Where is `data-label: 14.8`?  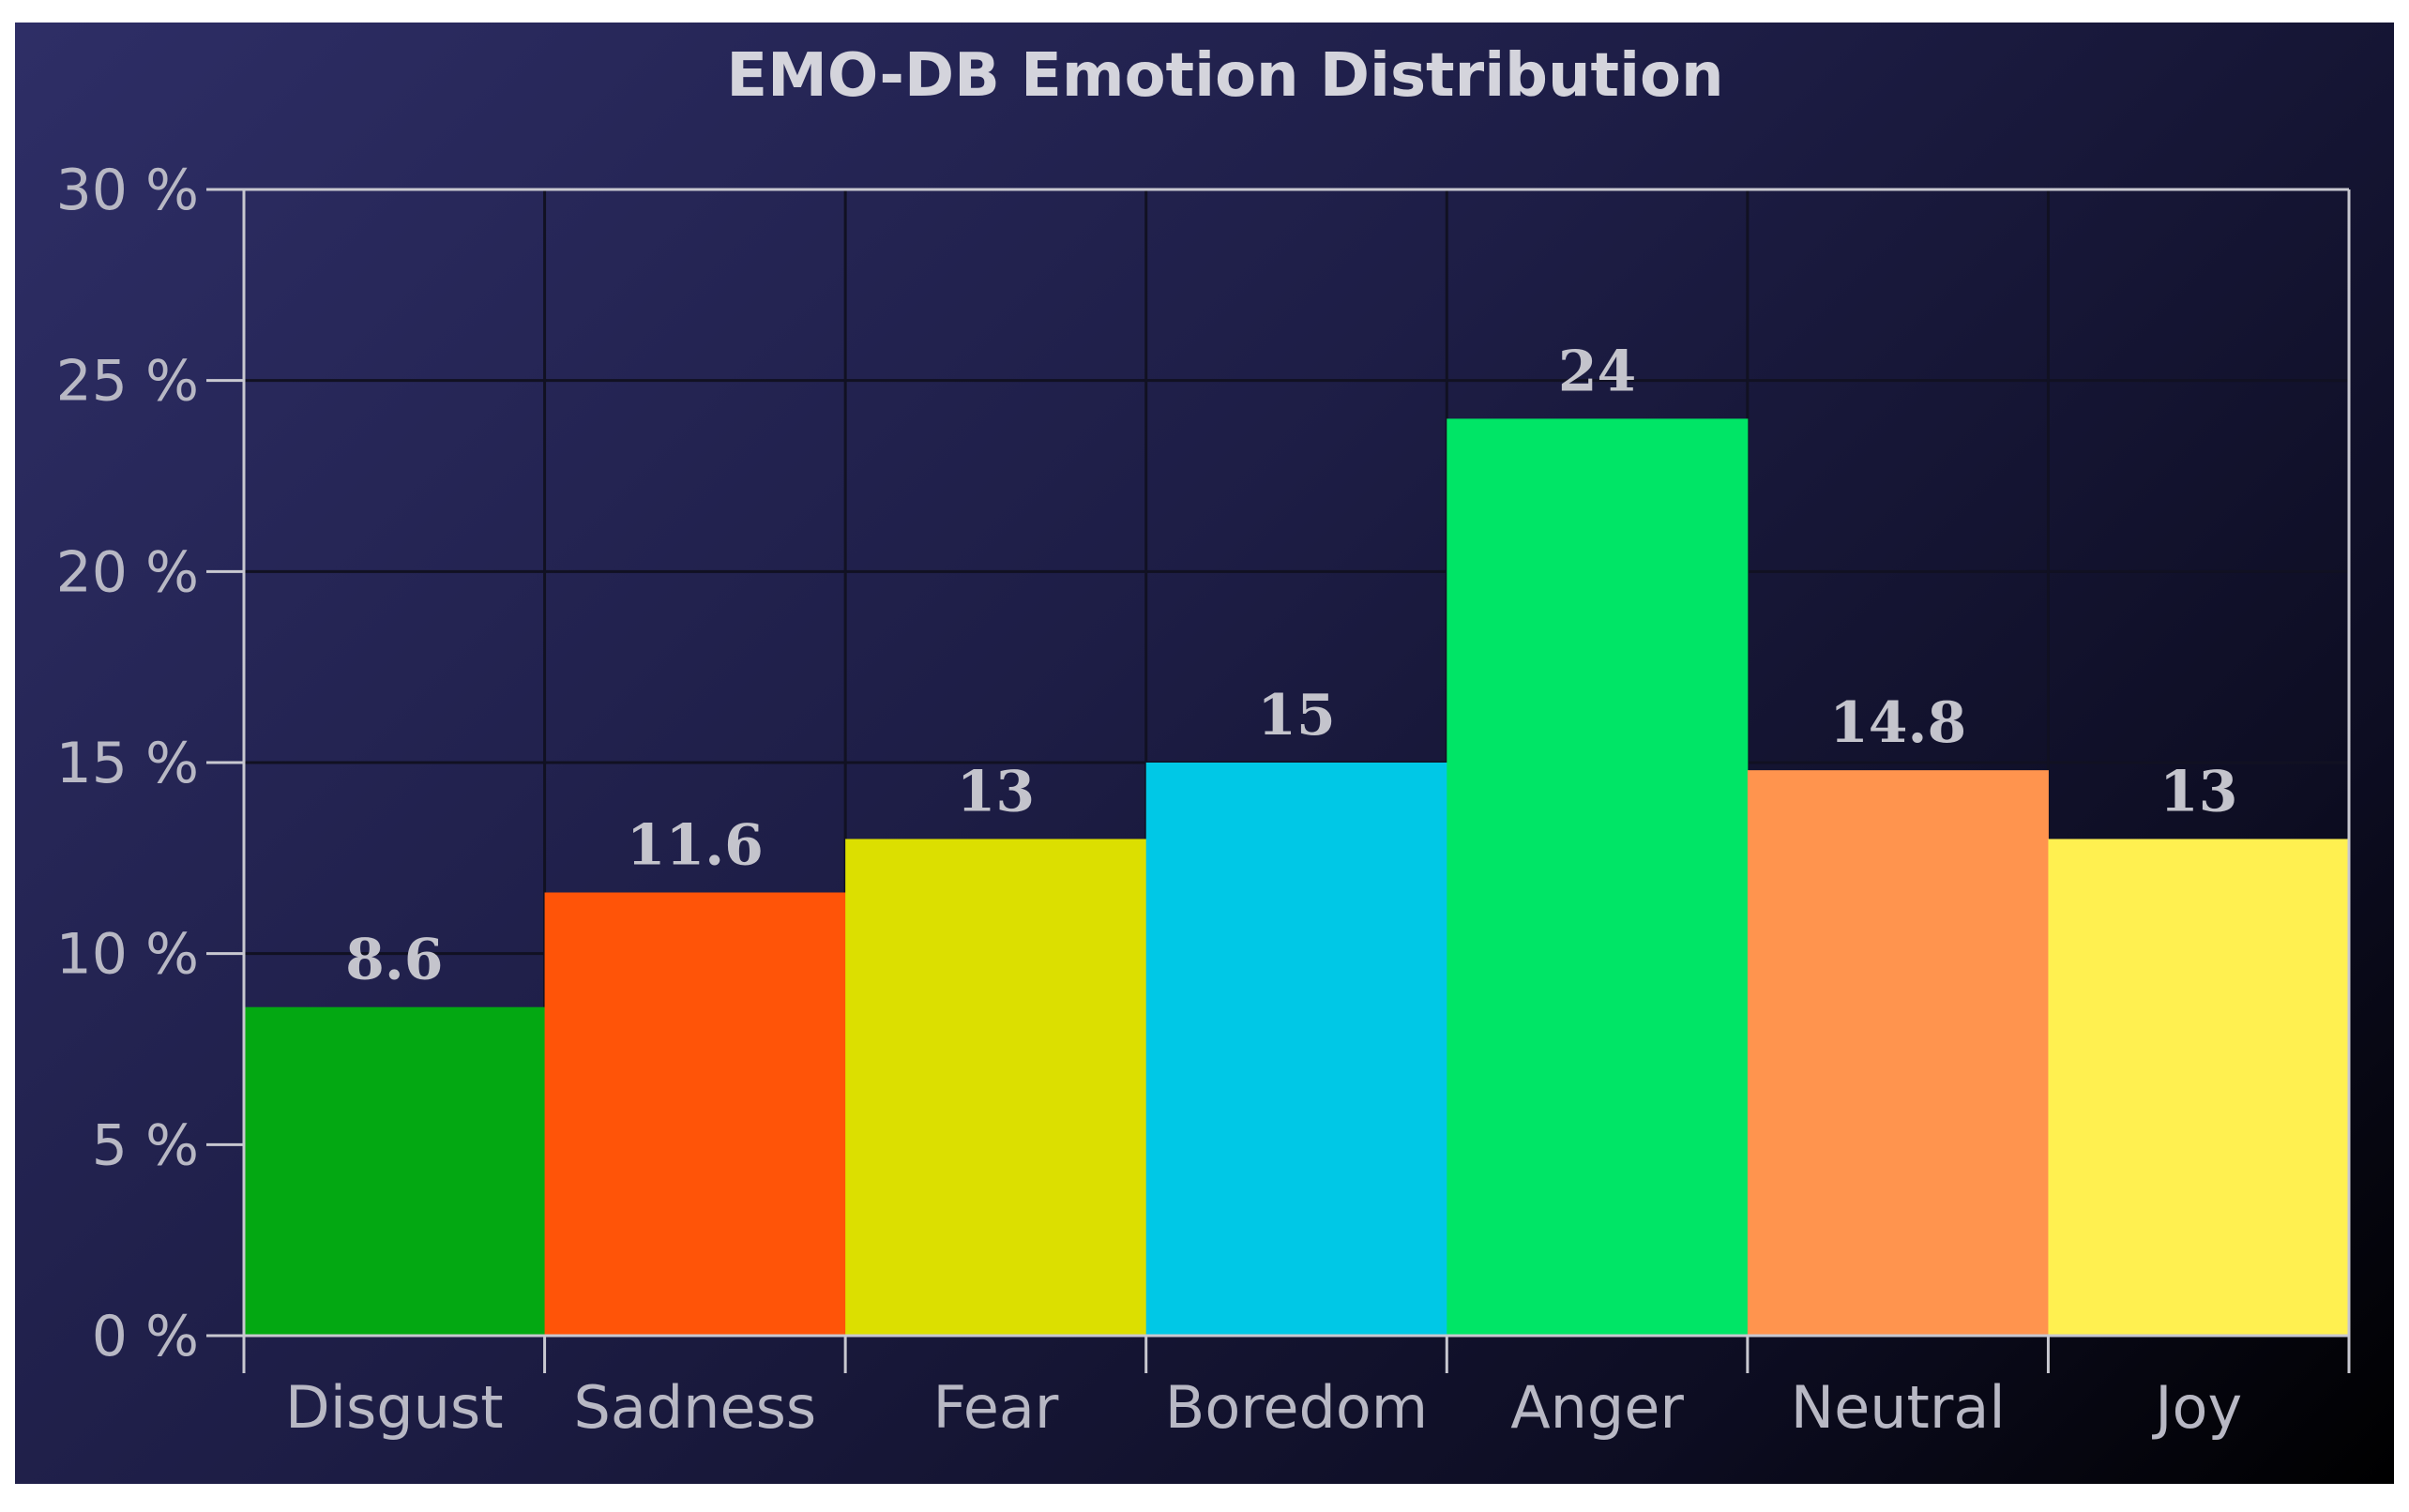 data-label: 14.8 is located at coordinates (1897, 723).